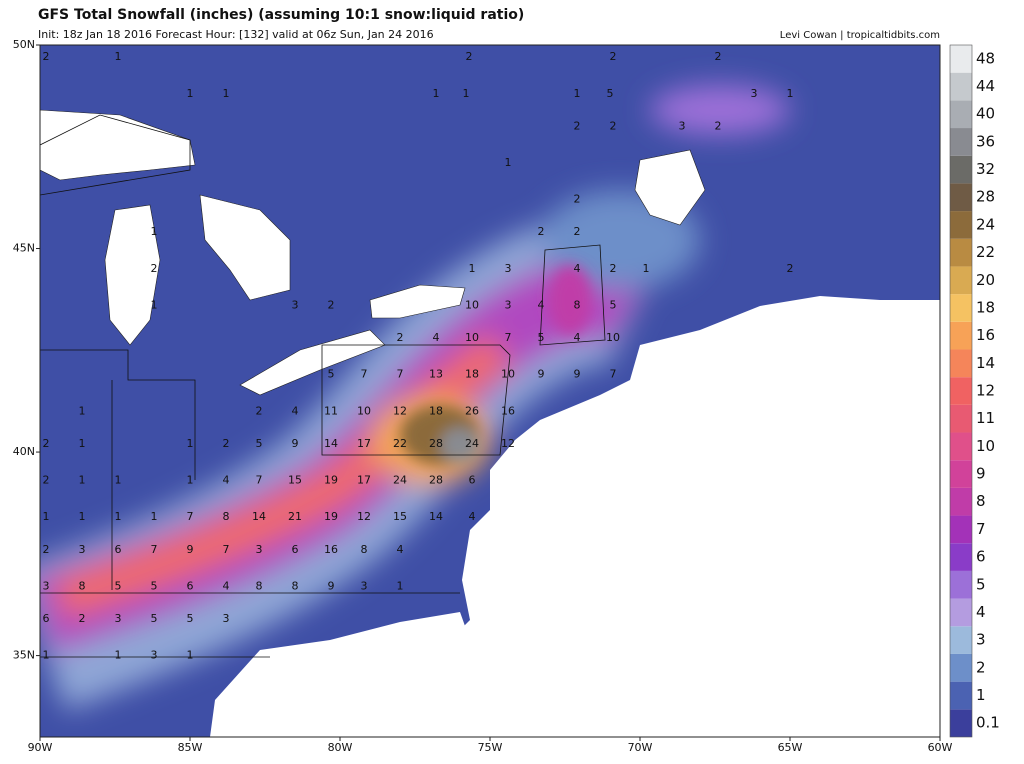 This screenshot has height=764, width=1024. Describe the element at coordinates (981, 529) in the screenshot. I see `colorbar-label: 7` at that location.